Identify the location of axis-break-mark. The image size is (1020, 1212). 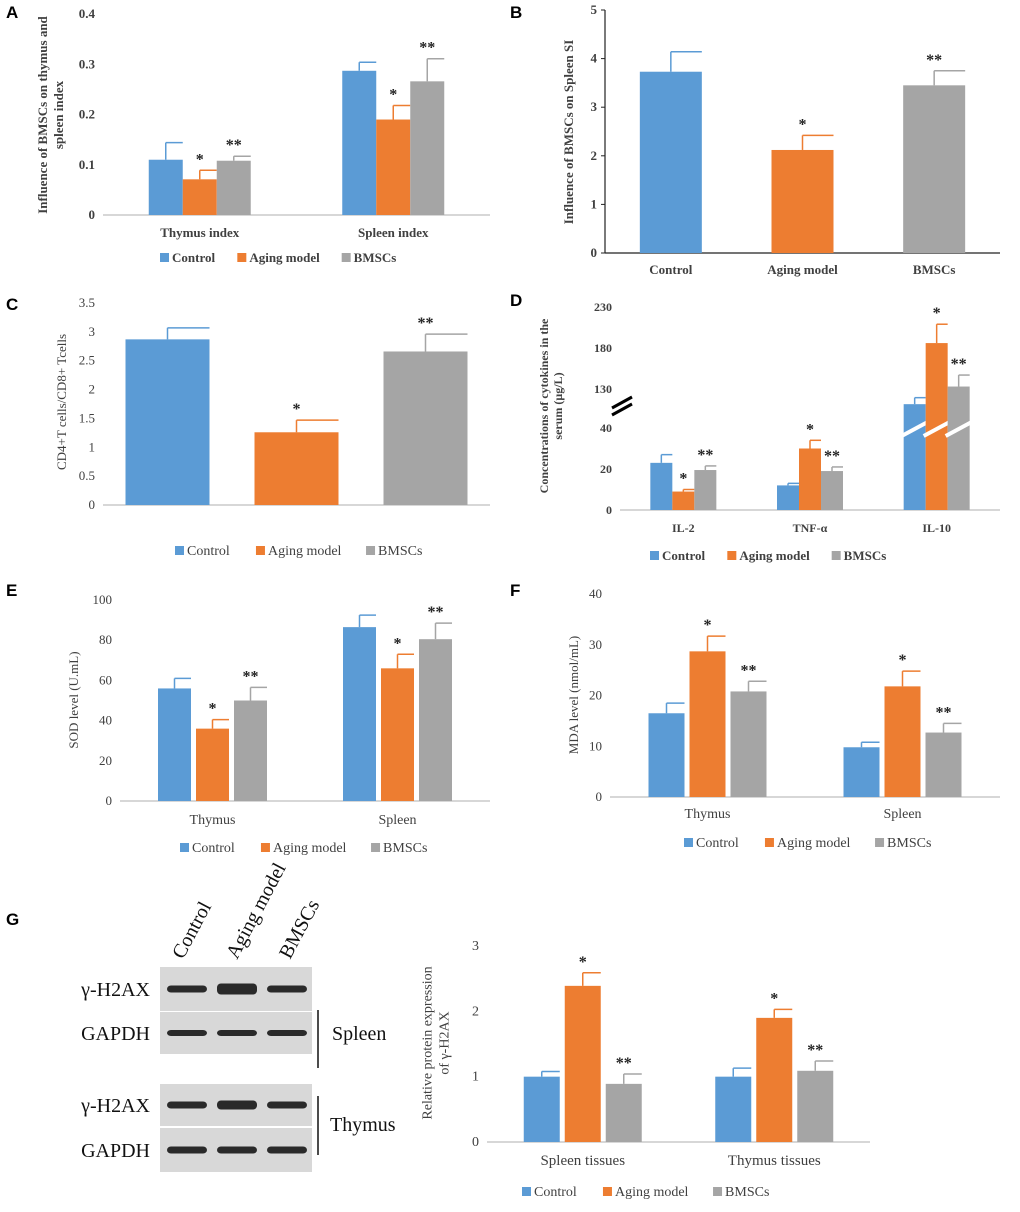
(622, 409).